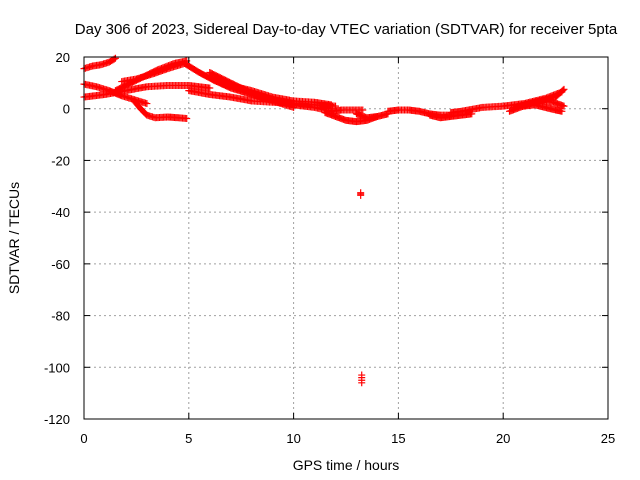 The image size is (640, 480). Describe the element at coordinates (608, 438) in the screenshot. I see `x-tick-label: 25` at that location.